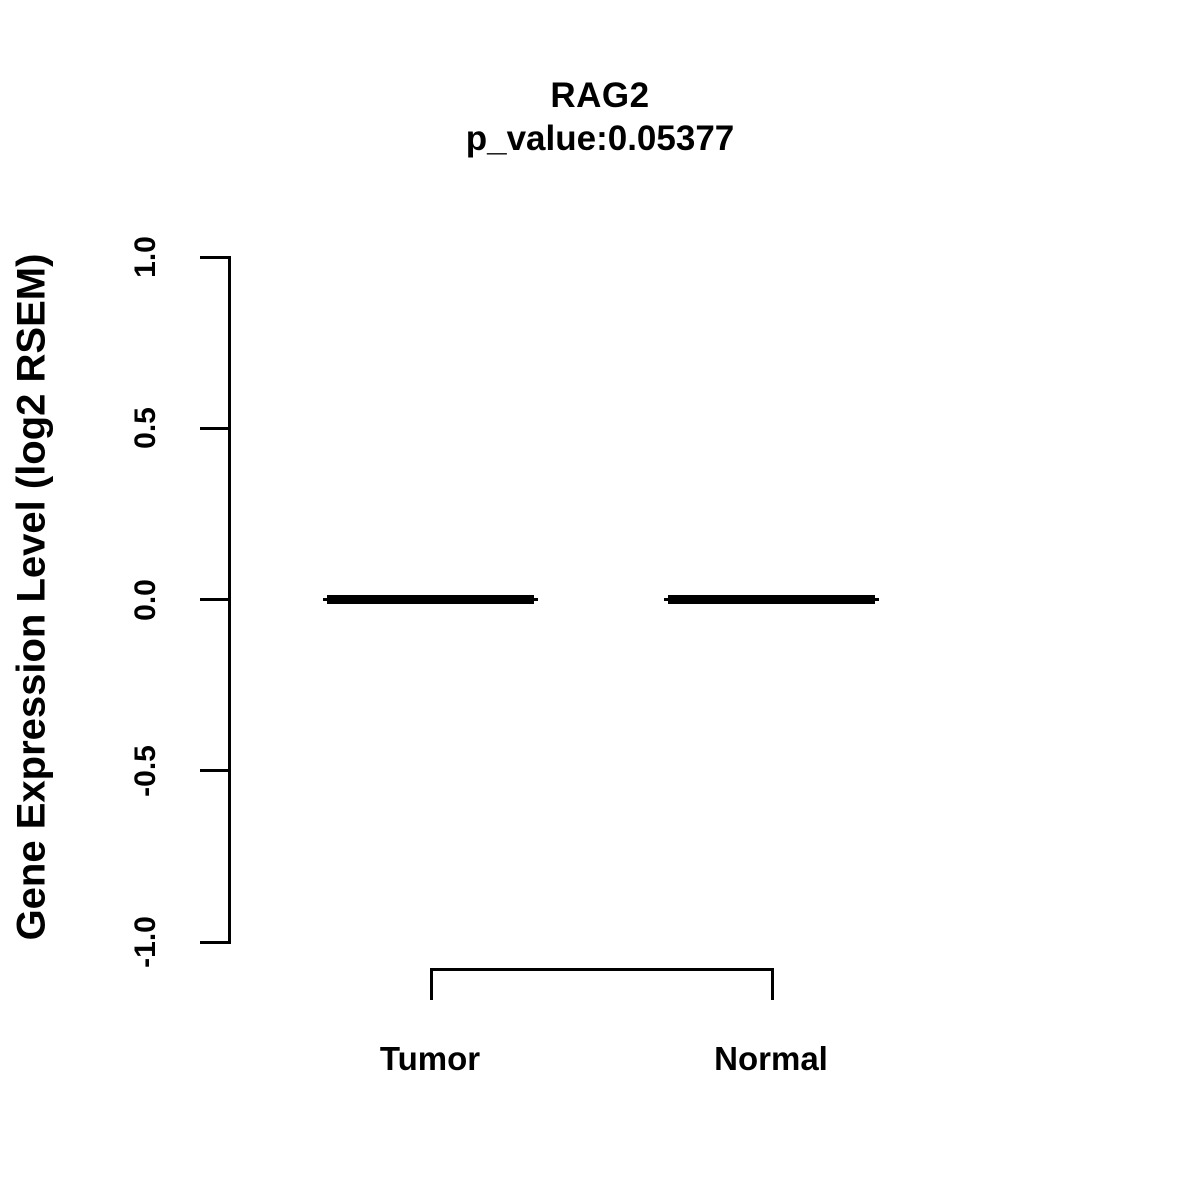  What do you see at coordinates (430, 1058) in the screenshot?
I see `category-label-tumor: Tumor` at bounding box center [430, 1058].